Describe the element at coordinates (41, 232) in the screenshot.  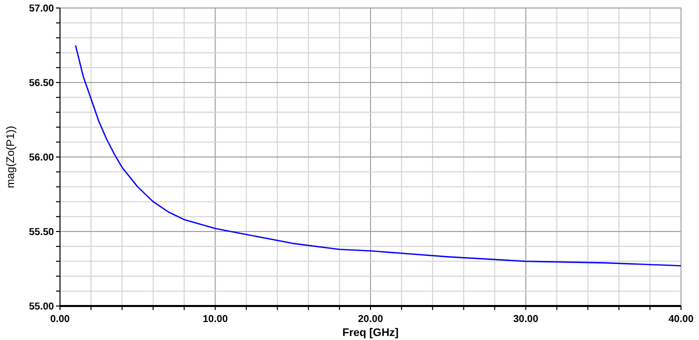
I see `y-tick-label: 55.50` at that location.